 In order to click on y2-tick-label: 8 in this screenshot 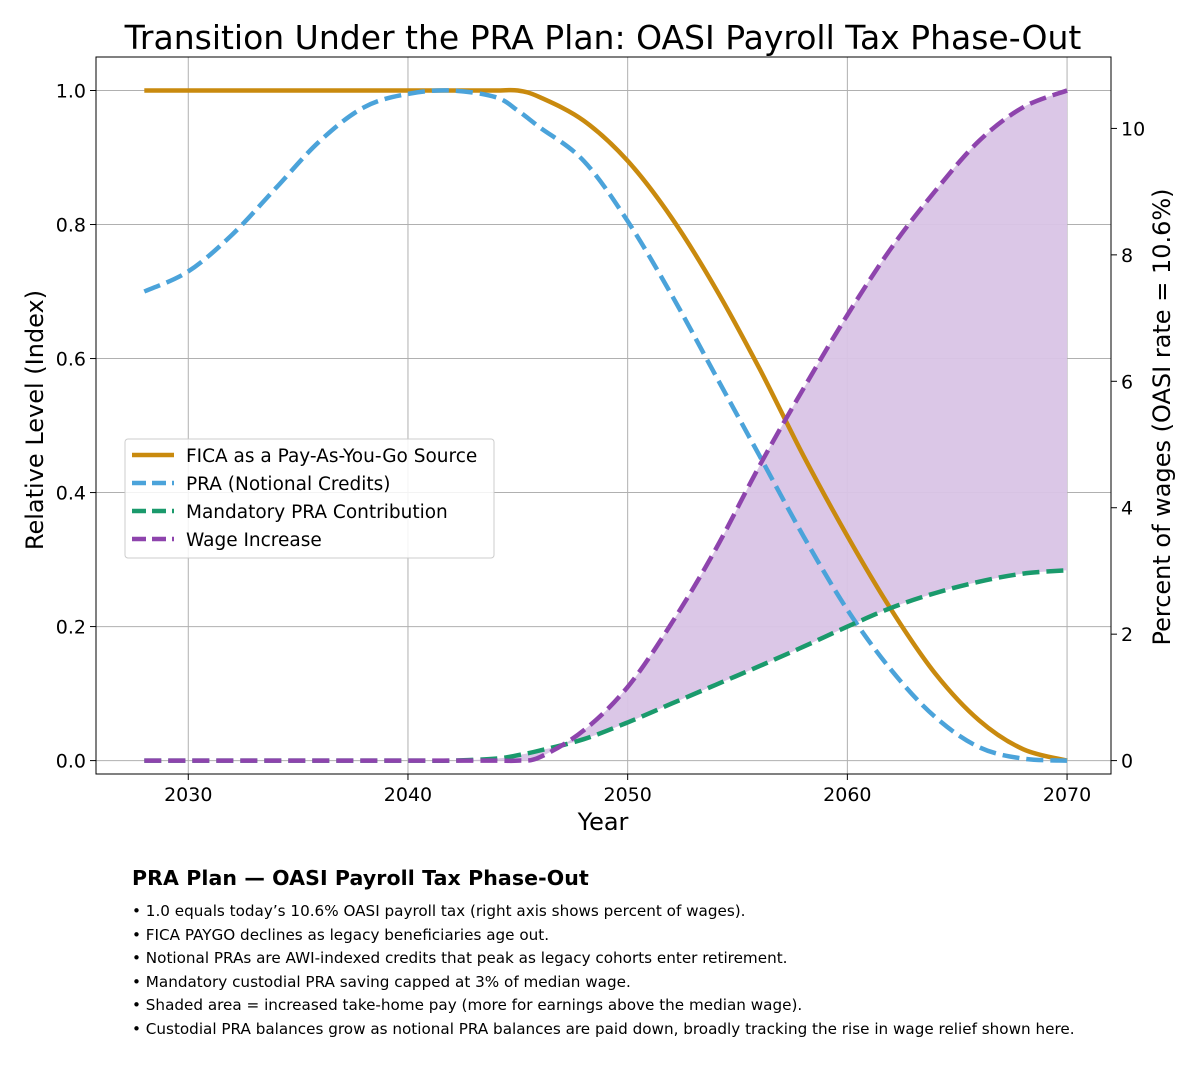, I will do `click(1127, 256)`.